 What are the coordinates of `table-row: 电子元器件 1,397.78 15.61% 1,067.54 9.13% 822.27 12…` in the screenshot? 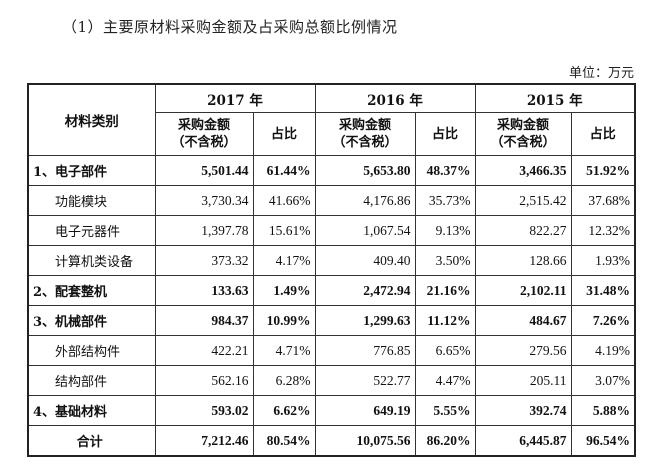 It's located at (331, 230).